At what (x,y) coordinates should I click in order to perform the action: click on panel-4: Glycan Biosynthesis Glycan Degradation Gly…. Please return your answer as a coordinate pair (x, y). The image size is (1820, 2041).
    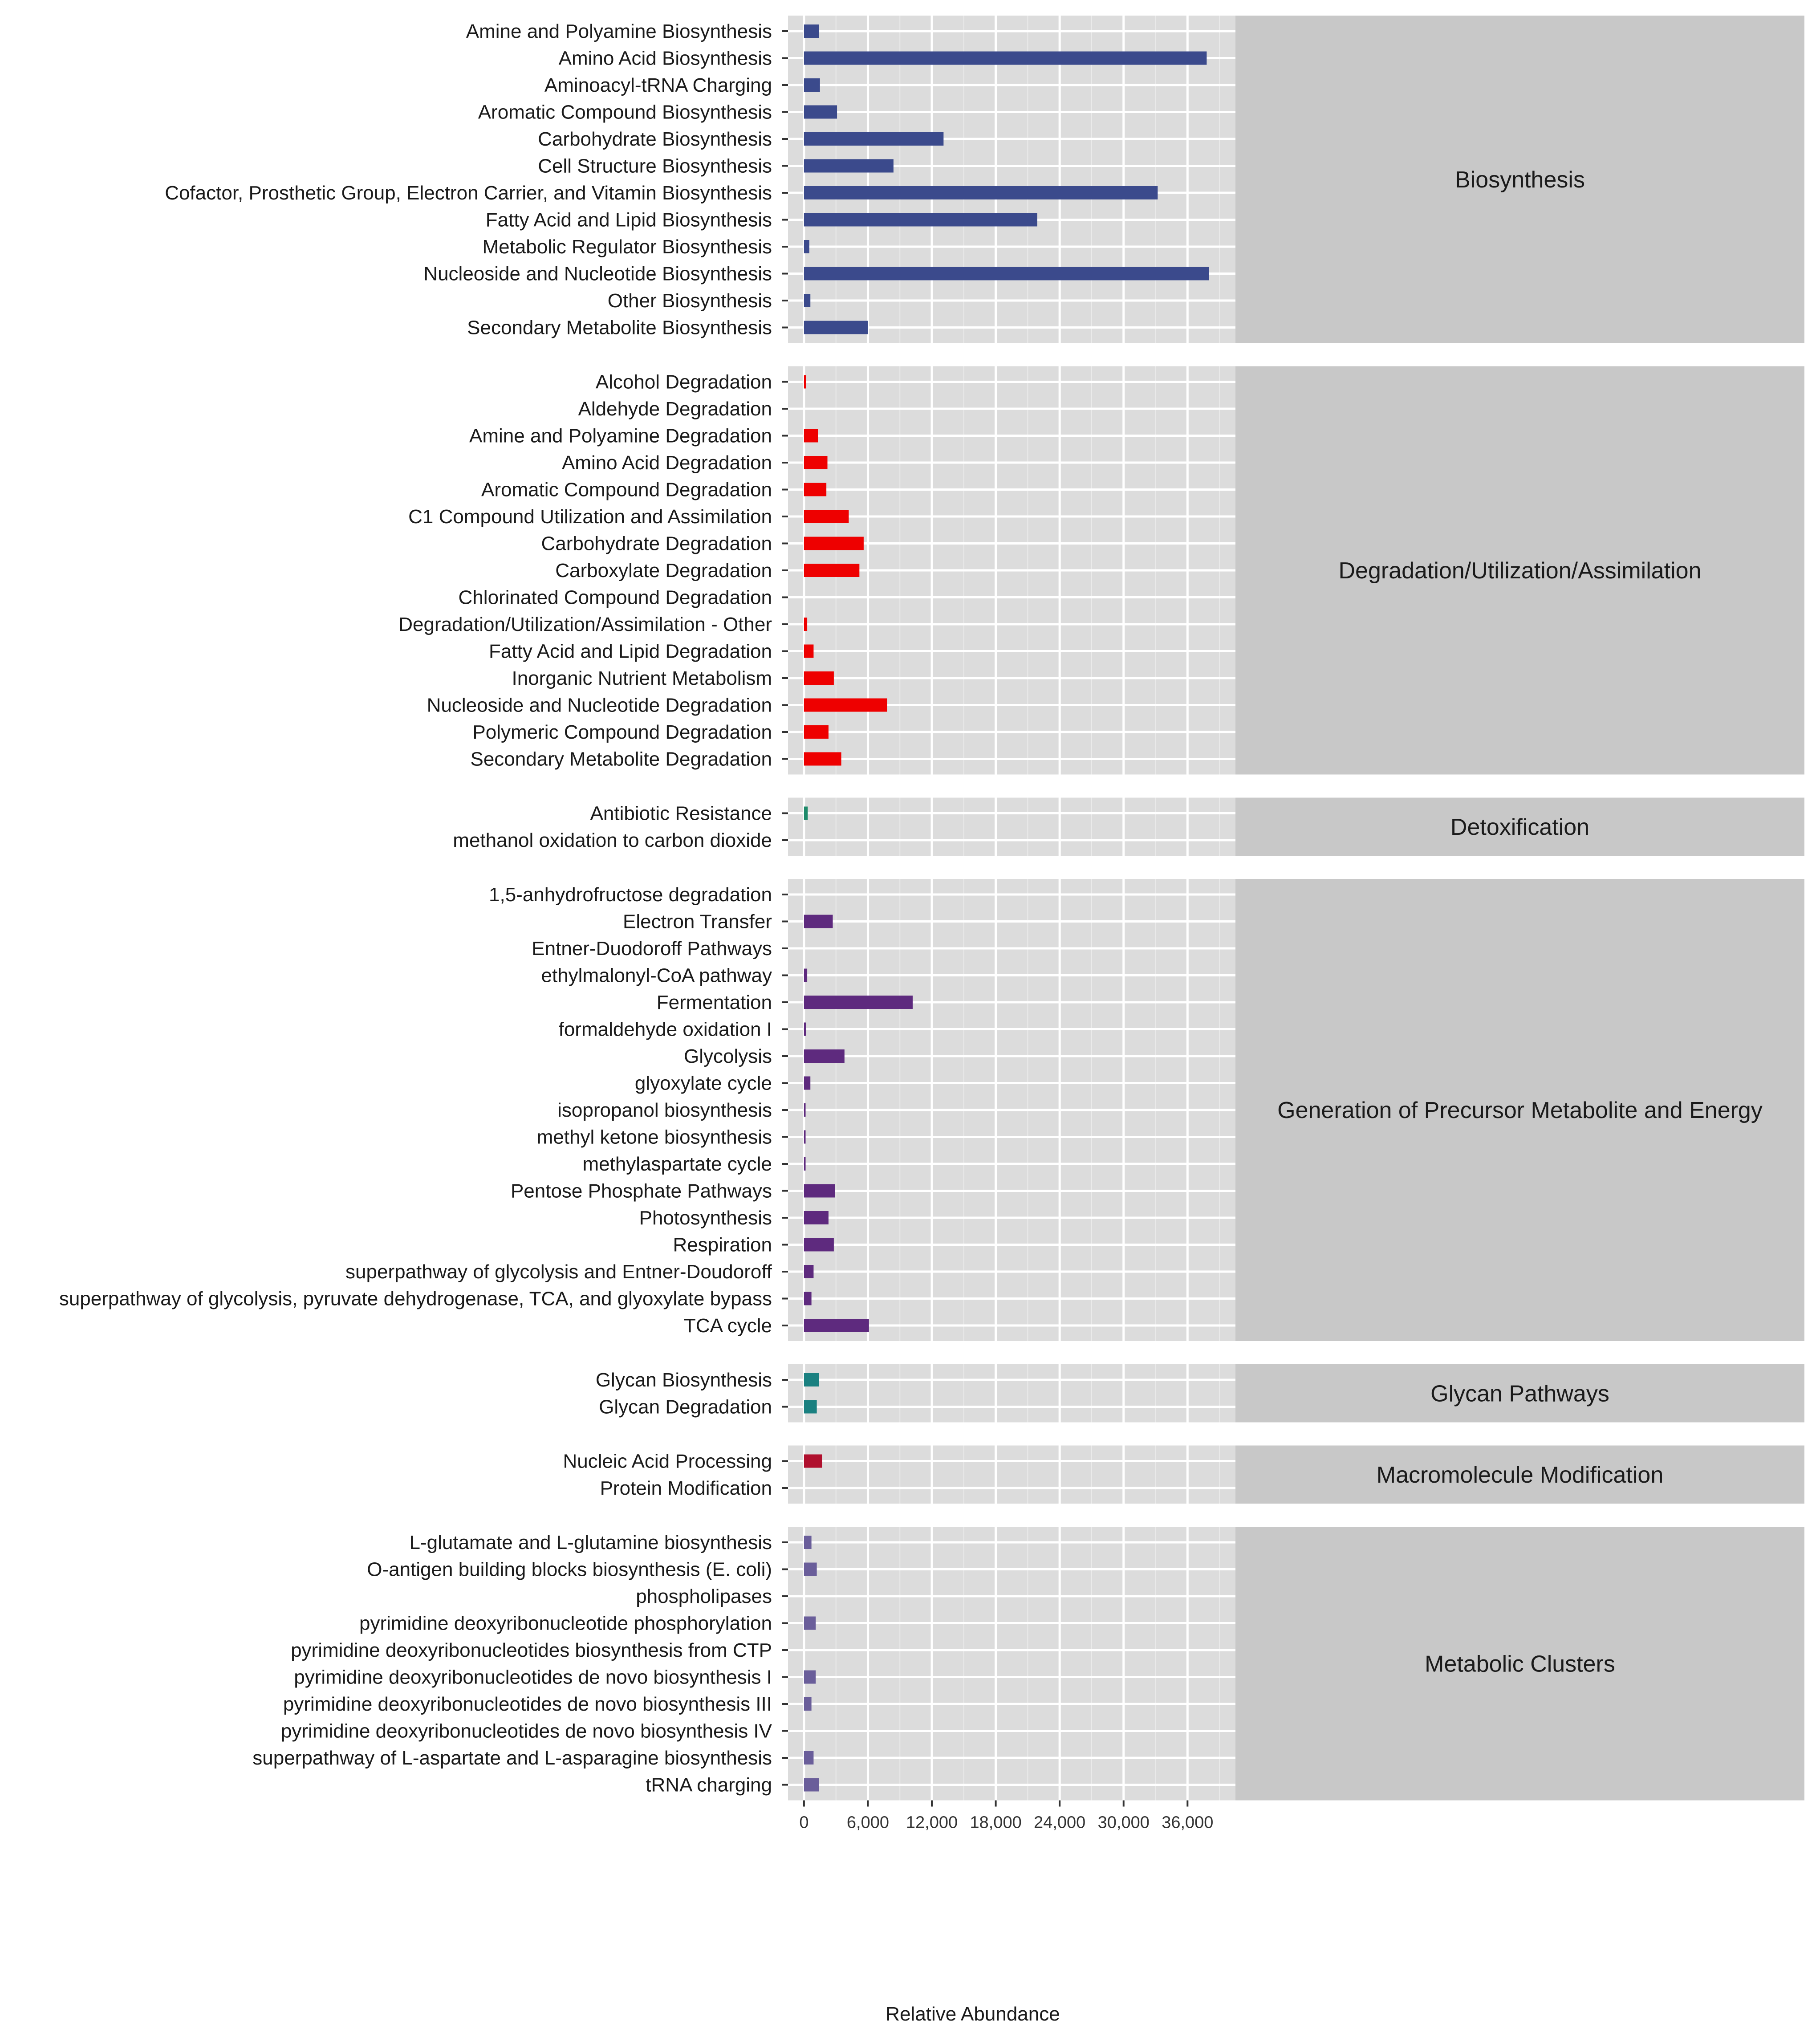
    Looking at the image, I should click on (1200, 1393).